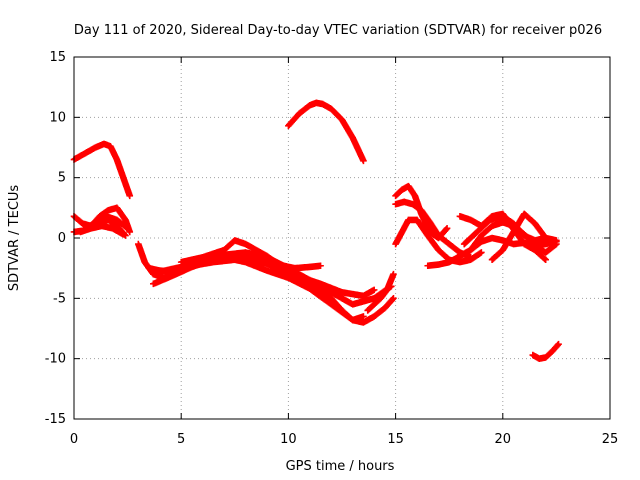  Describe the element at coordinates (55, 419) in the screenshot. I see `y-tick-label: -15` at that location.